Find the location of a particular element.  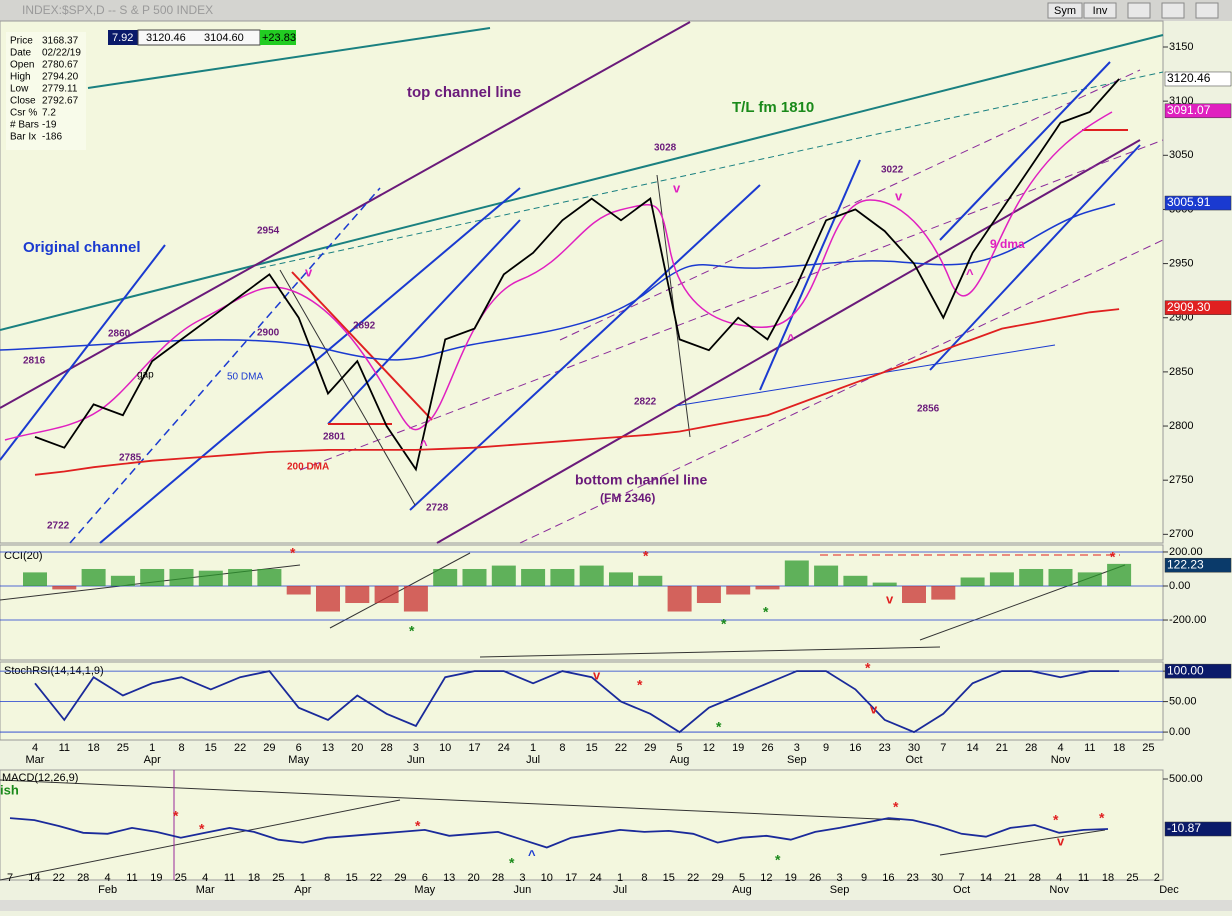

x-tick-label: 19 is located at coordinates (791, 878).